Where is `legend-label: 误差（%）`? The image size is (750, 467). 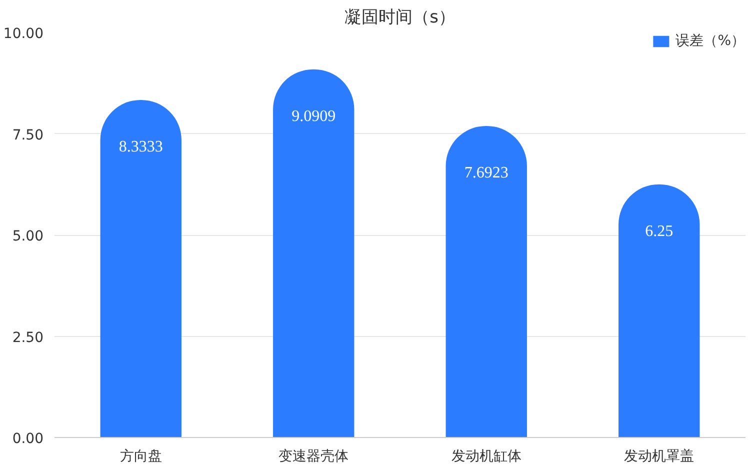
legend-label: 误差（%） is located at coordinates (710, 41).